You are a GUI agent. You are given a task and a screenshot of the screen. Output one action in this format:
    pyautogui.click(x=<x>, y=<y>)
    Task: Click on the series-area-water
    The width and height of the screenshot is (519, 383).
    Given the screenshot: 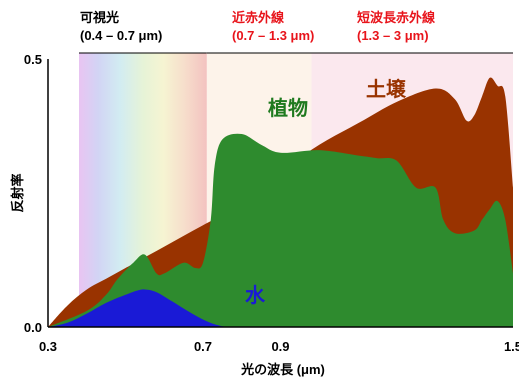 What is the action you would take?
    pyautogui.click(x=137, y=308)
    